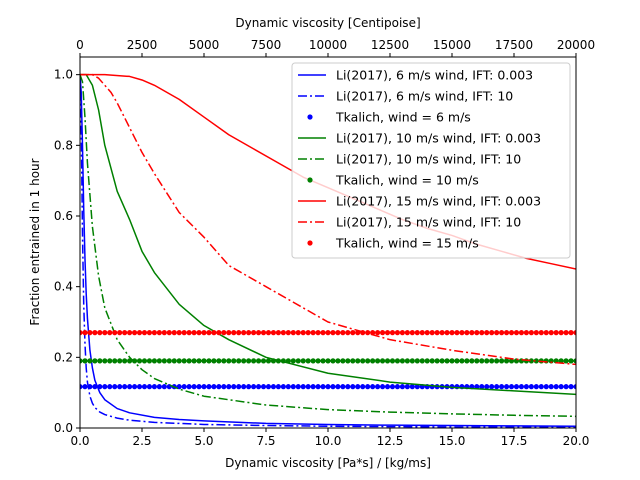 Image resolution: width=640 pixels, height=480 pixels. Describe the element at coordinates (428, 222) in the screenshot. I see `legend-label: Li(2017), 15 m/s wind, IFT: 10` at that location.